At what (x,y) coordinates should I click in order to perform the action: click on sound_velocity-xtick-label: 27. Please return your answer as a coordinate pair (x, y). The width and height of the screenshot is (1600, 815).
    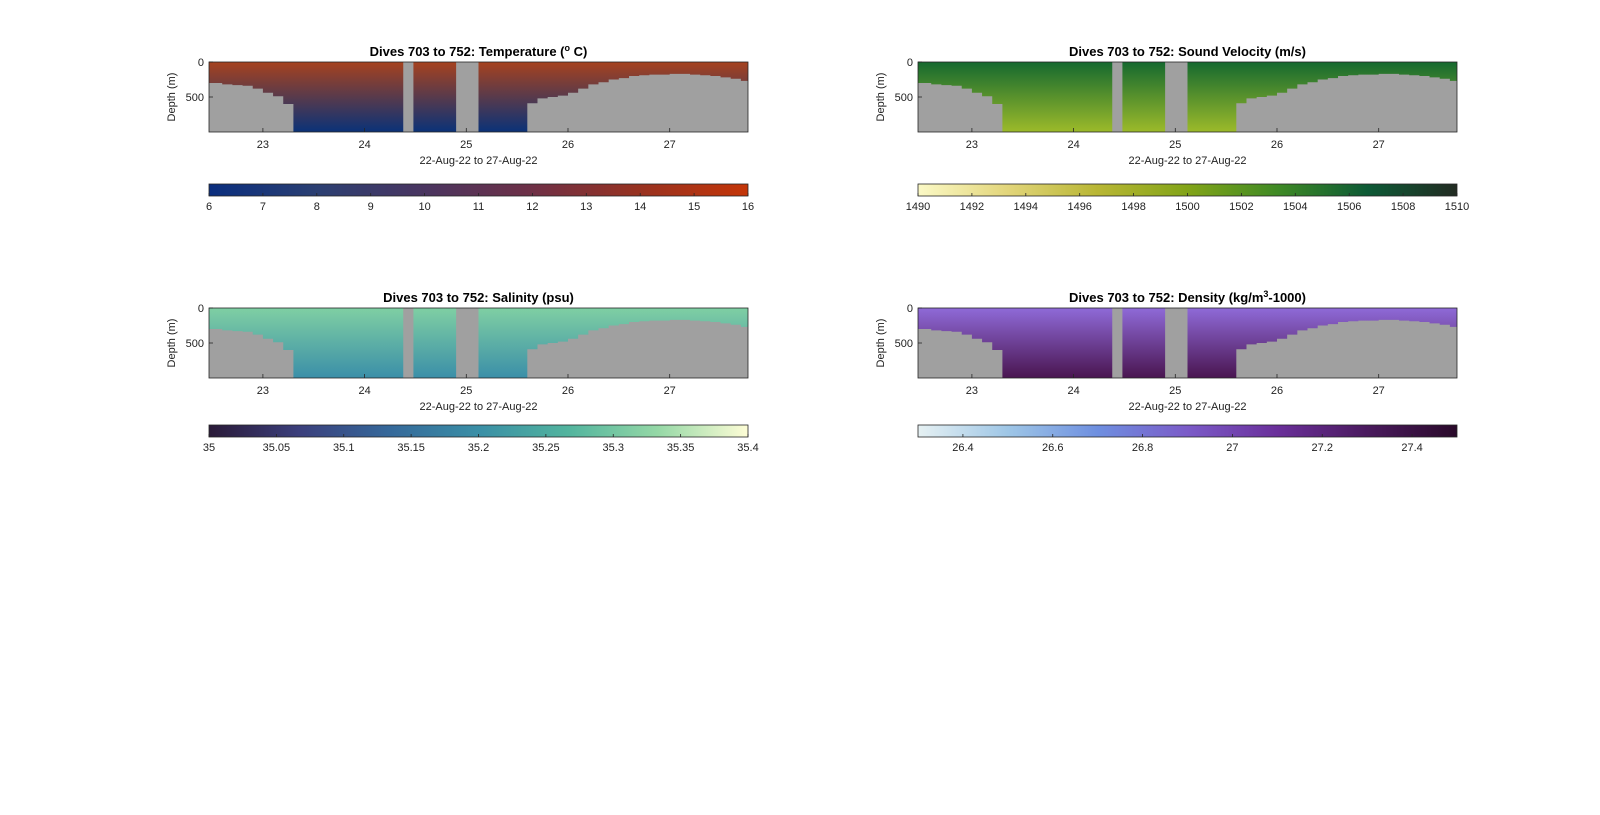
    Looking at the image, I should click on (1379, 145).